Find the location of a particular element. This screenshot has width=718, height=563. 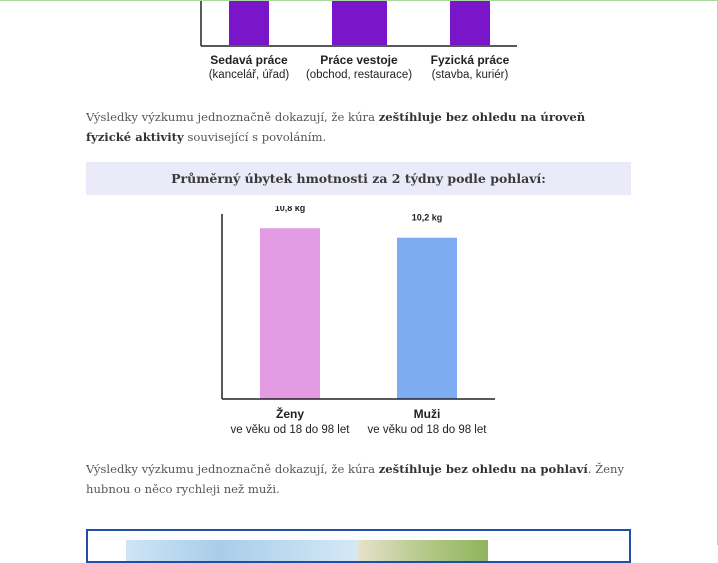

para-text: . Ženy hubnou o něco rychleji než muži. is located at coordinates (355, 479).